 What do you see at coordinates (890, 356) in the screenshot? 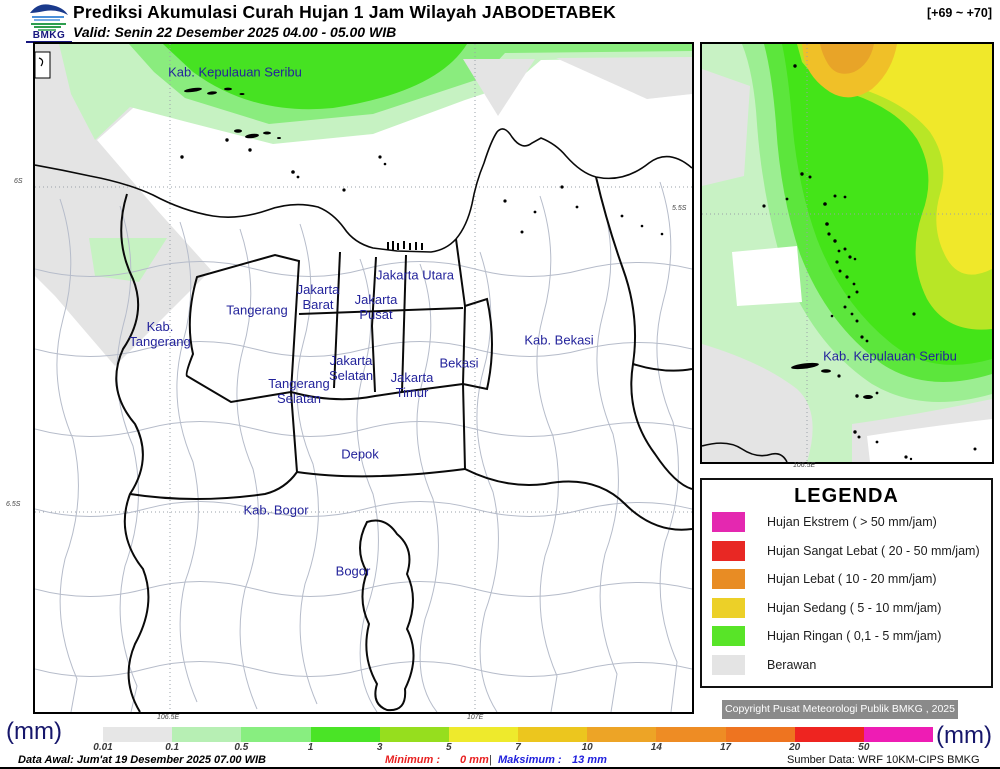
I see `map-region-label-inset: Kab. Kepulauan Seribu` at bounding box center [890, 356].